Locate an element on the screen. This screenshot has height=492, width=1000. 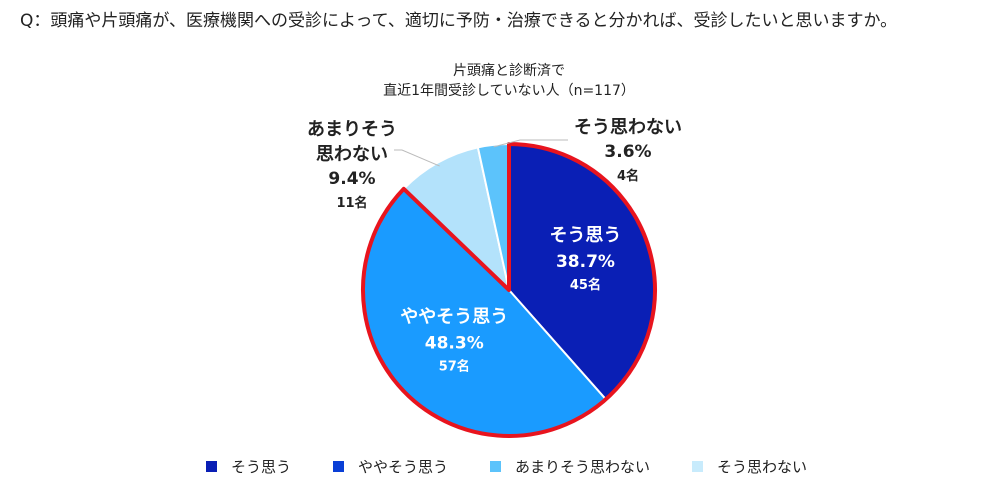
legend-label-1: ややそう思う is located at coordinates (403, 467).